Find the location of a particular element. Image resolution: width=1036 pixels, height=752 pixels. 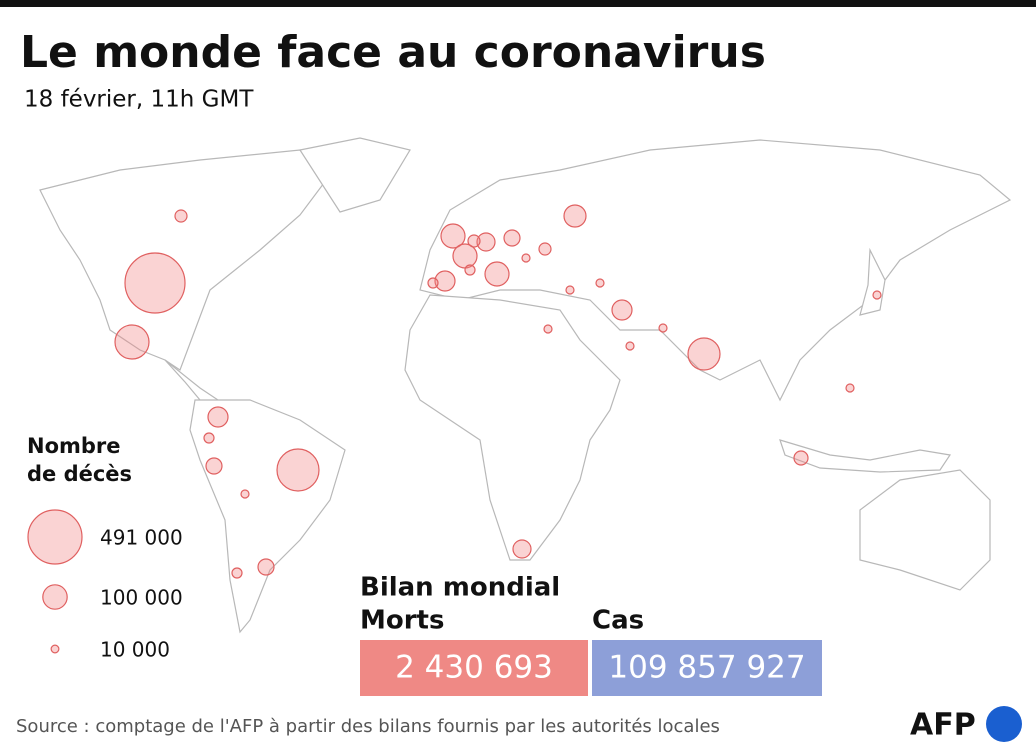

cases-box is located at coordinates (707, 668).